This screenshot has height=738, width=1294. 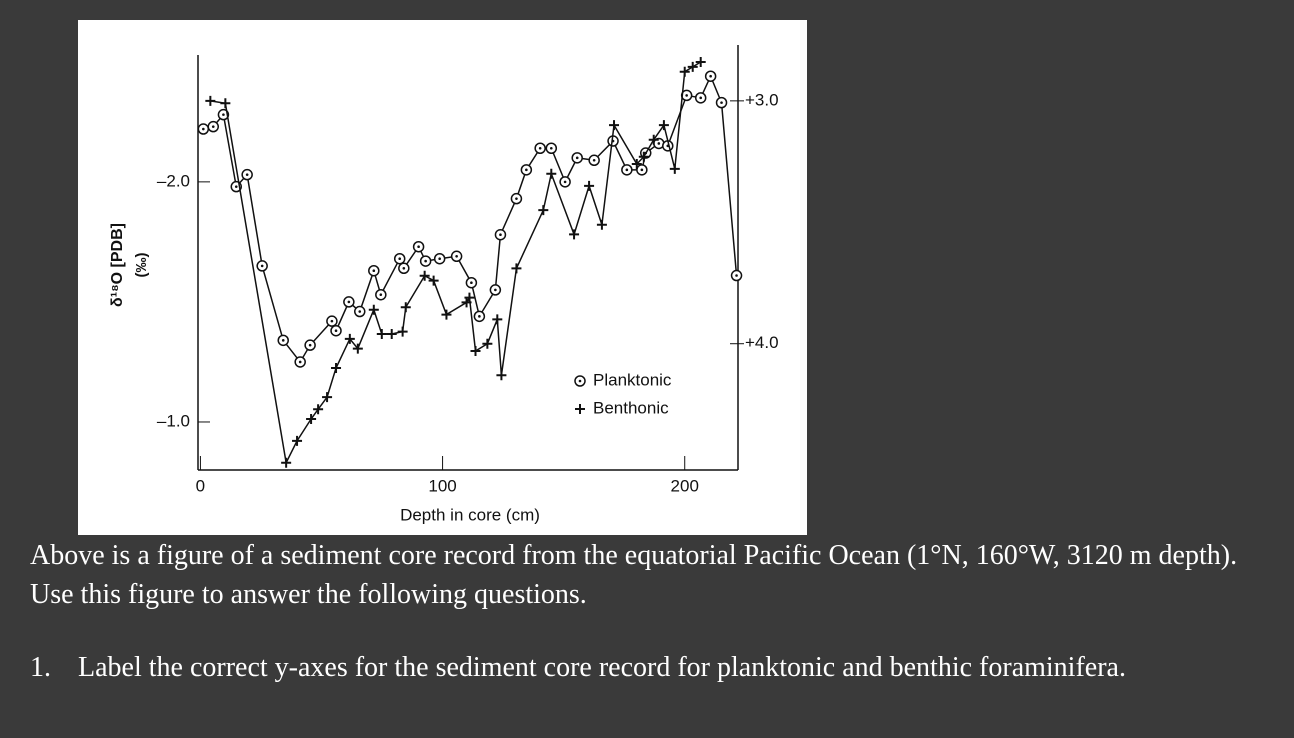 I want to click on y-label-group: δ¹⁸O [PDB] (‰), so click(x=129, y=265).